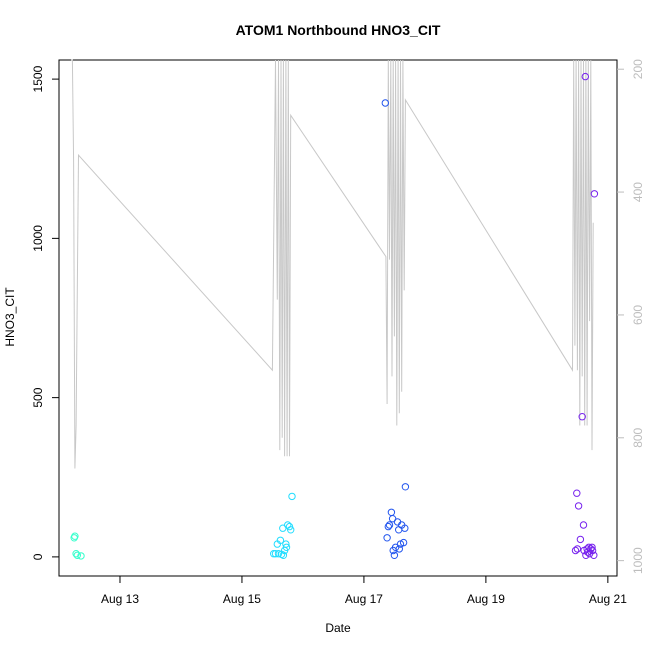 The width and height of the screenshot is (650, 650). What do you see at coordinates (38, 397) in the screenshot?
I see `y-tick-label-1: 500` at bounding box center [38, 397].